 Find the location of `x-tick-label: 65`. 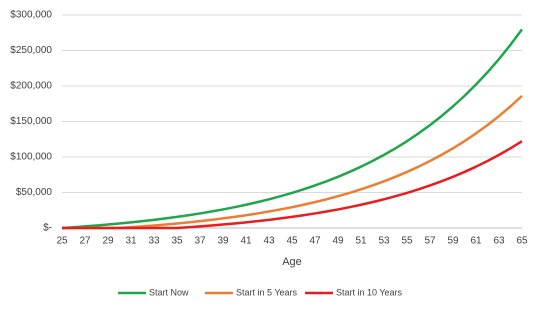

x-tick-label: 65 is located at coordinates (522, 241).